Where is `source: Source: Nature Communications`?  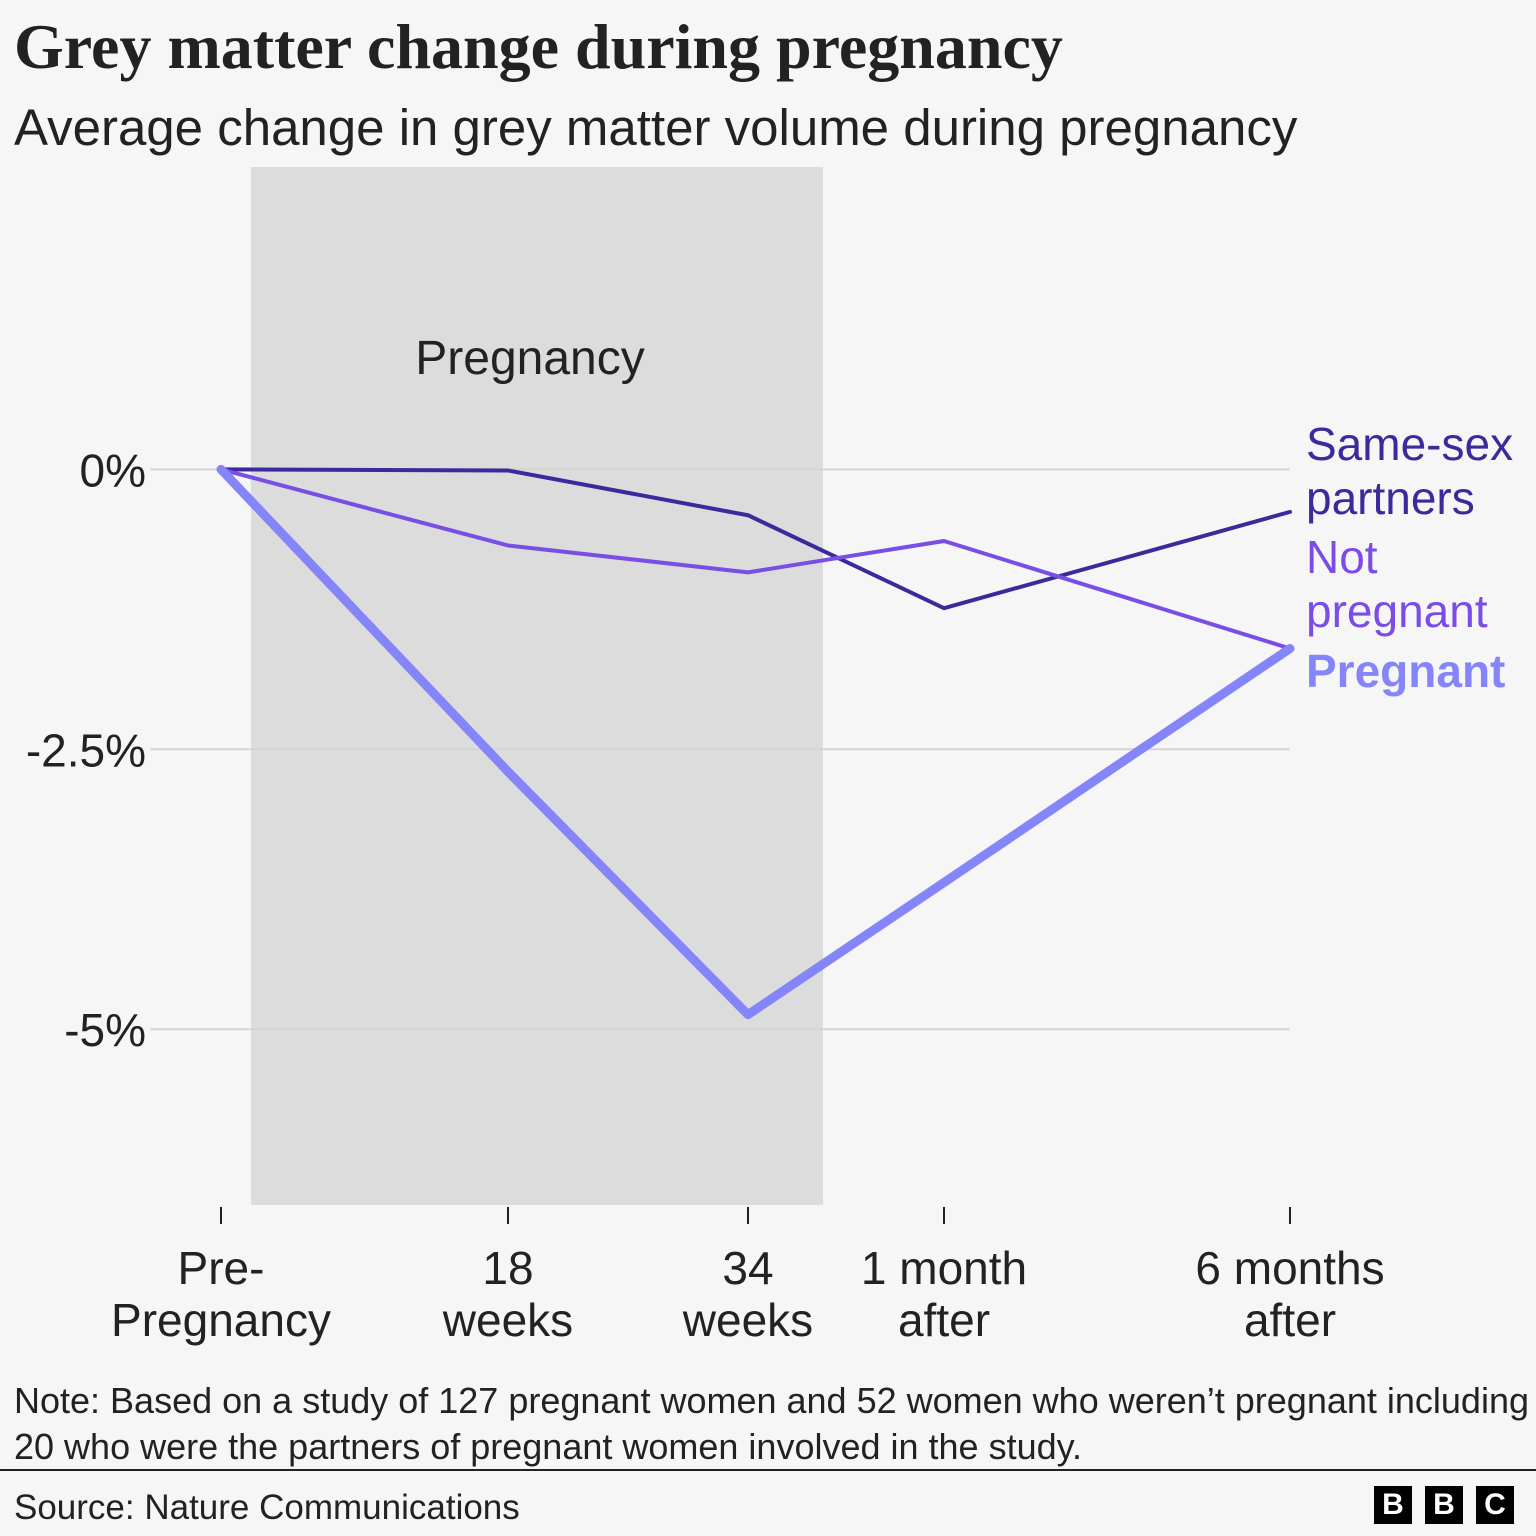 source: Source: Nature Communications is located at coordinates (267, 1507).